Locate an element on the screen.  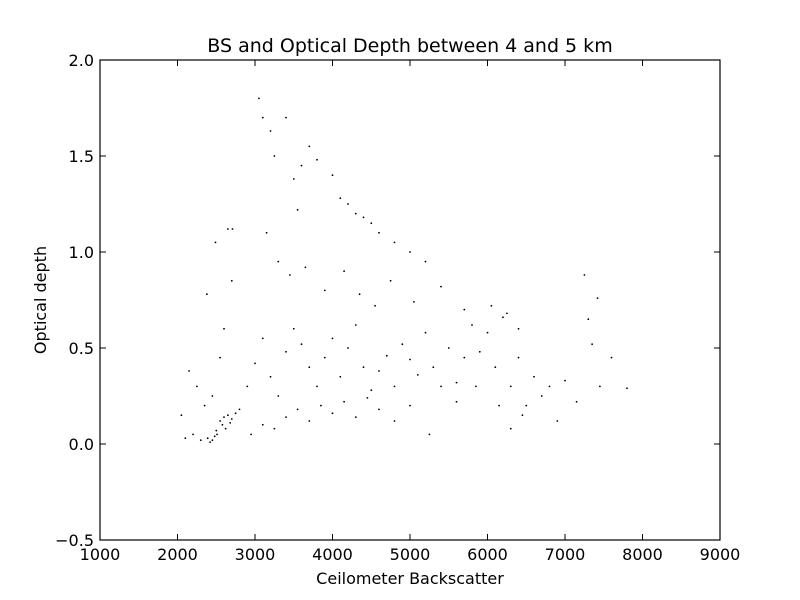
y-axis-label: Optical depth is located at coordinates (40, 300).